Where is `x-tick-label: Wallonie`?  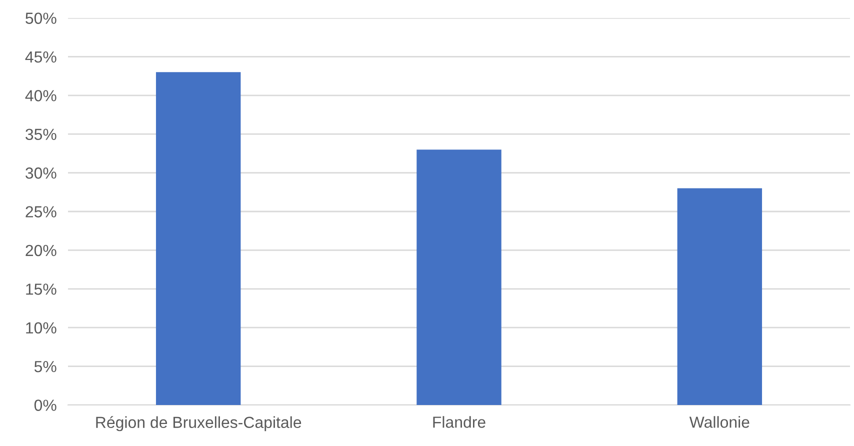
x-tick-label: Wallonie is located at coordinates (719, 422).